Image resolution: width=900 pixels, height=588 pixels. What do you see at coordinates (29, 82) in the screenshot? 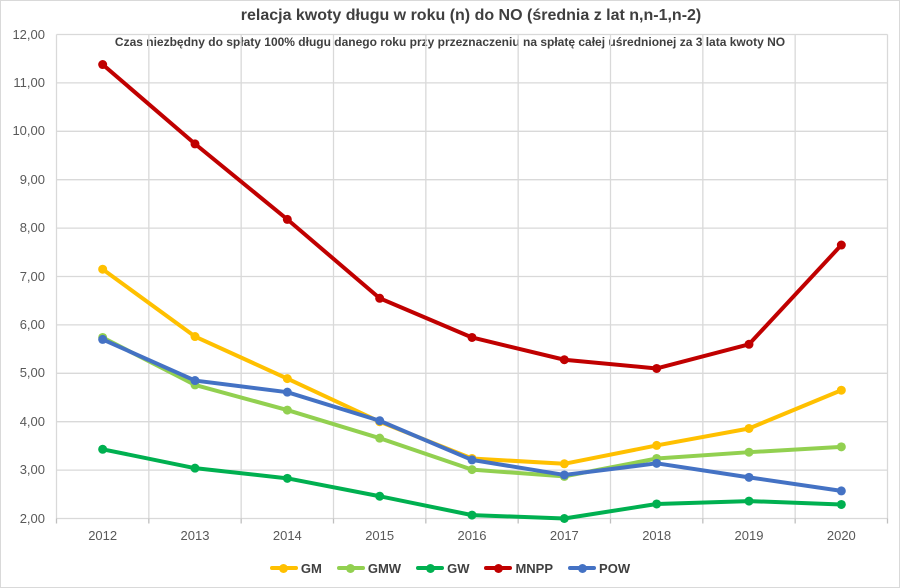
I see `y-axis-label: 11,00` at bounding box center [29, 82].